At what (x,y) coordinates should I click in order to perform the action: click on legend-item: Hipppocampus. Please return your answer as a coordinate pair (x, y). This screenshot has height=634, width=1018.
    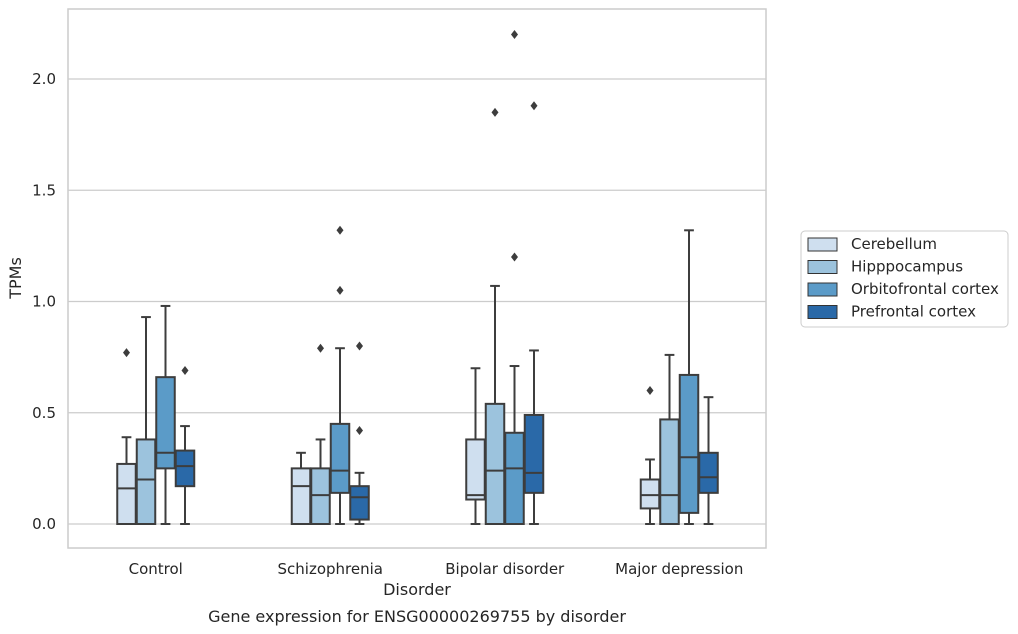
    Looking at the image, I should click on (885, 267).